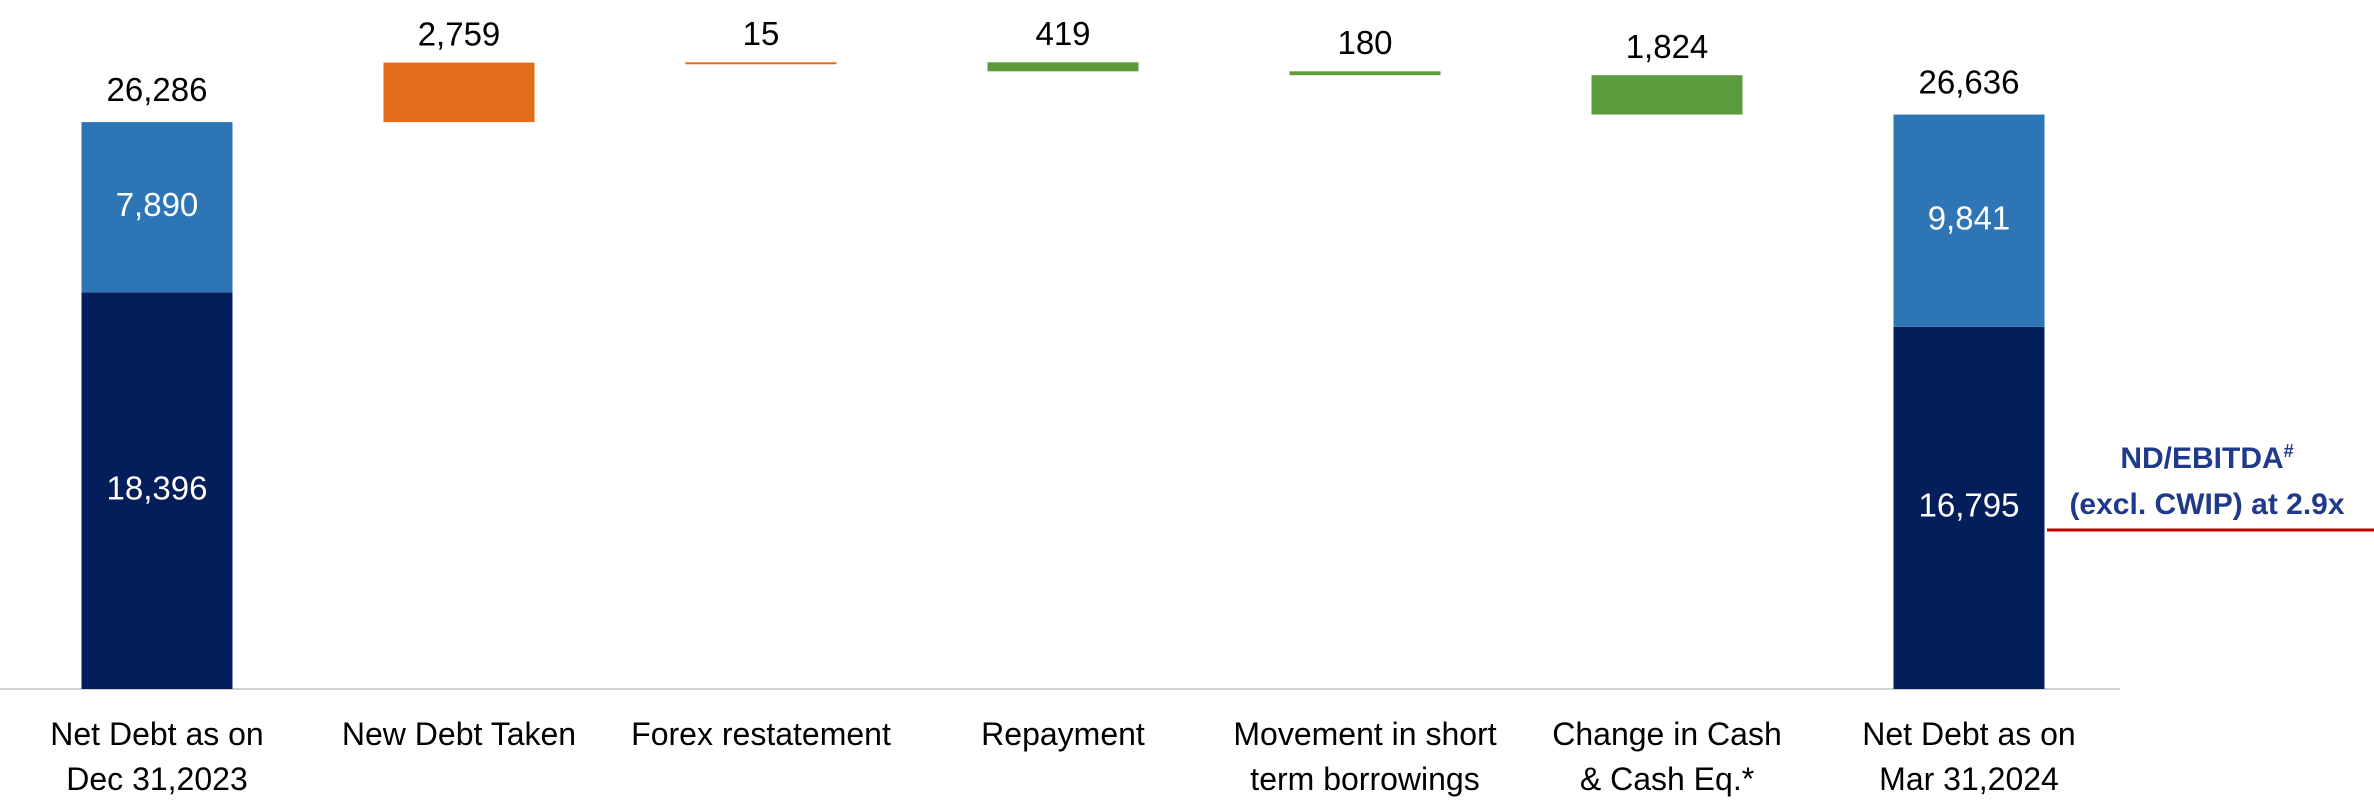  I want to click on segment-label: 18,396, so click(157, 487).